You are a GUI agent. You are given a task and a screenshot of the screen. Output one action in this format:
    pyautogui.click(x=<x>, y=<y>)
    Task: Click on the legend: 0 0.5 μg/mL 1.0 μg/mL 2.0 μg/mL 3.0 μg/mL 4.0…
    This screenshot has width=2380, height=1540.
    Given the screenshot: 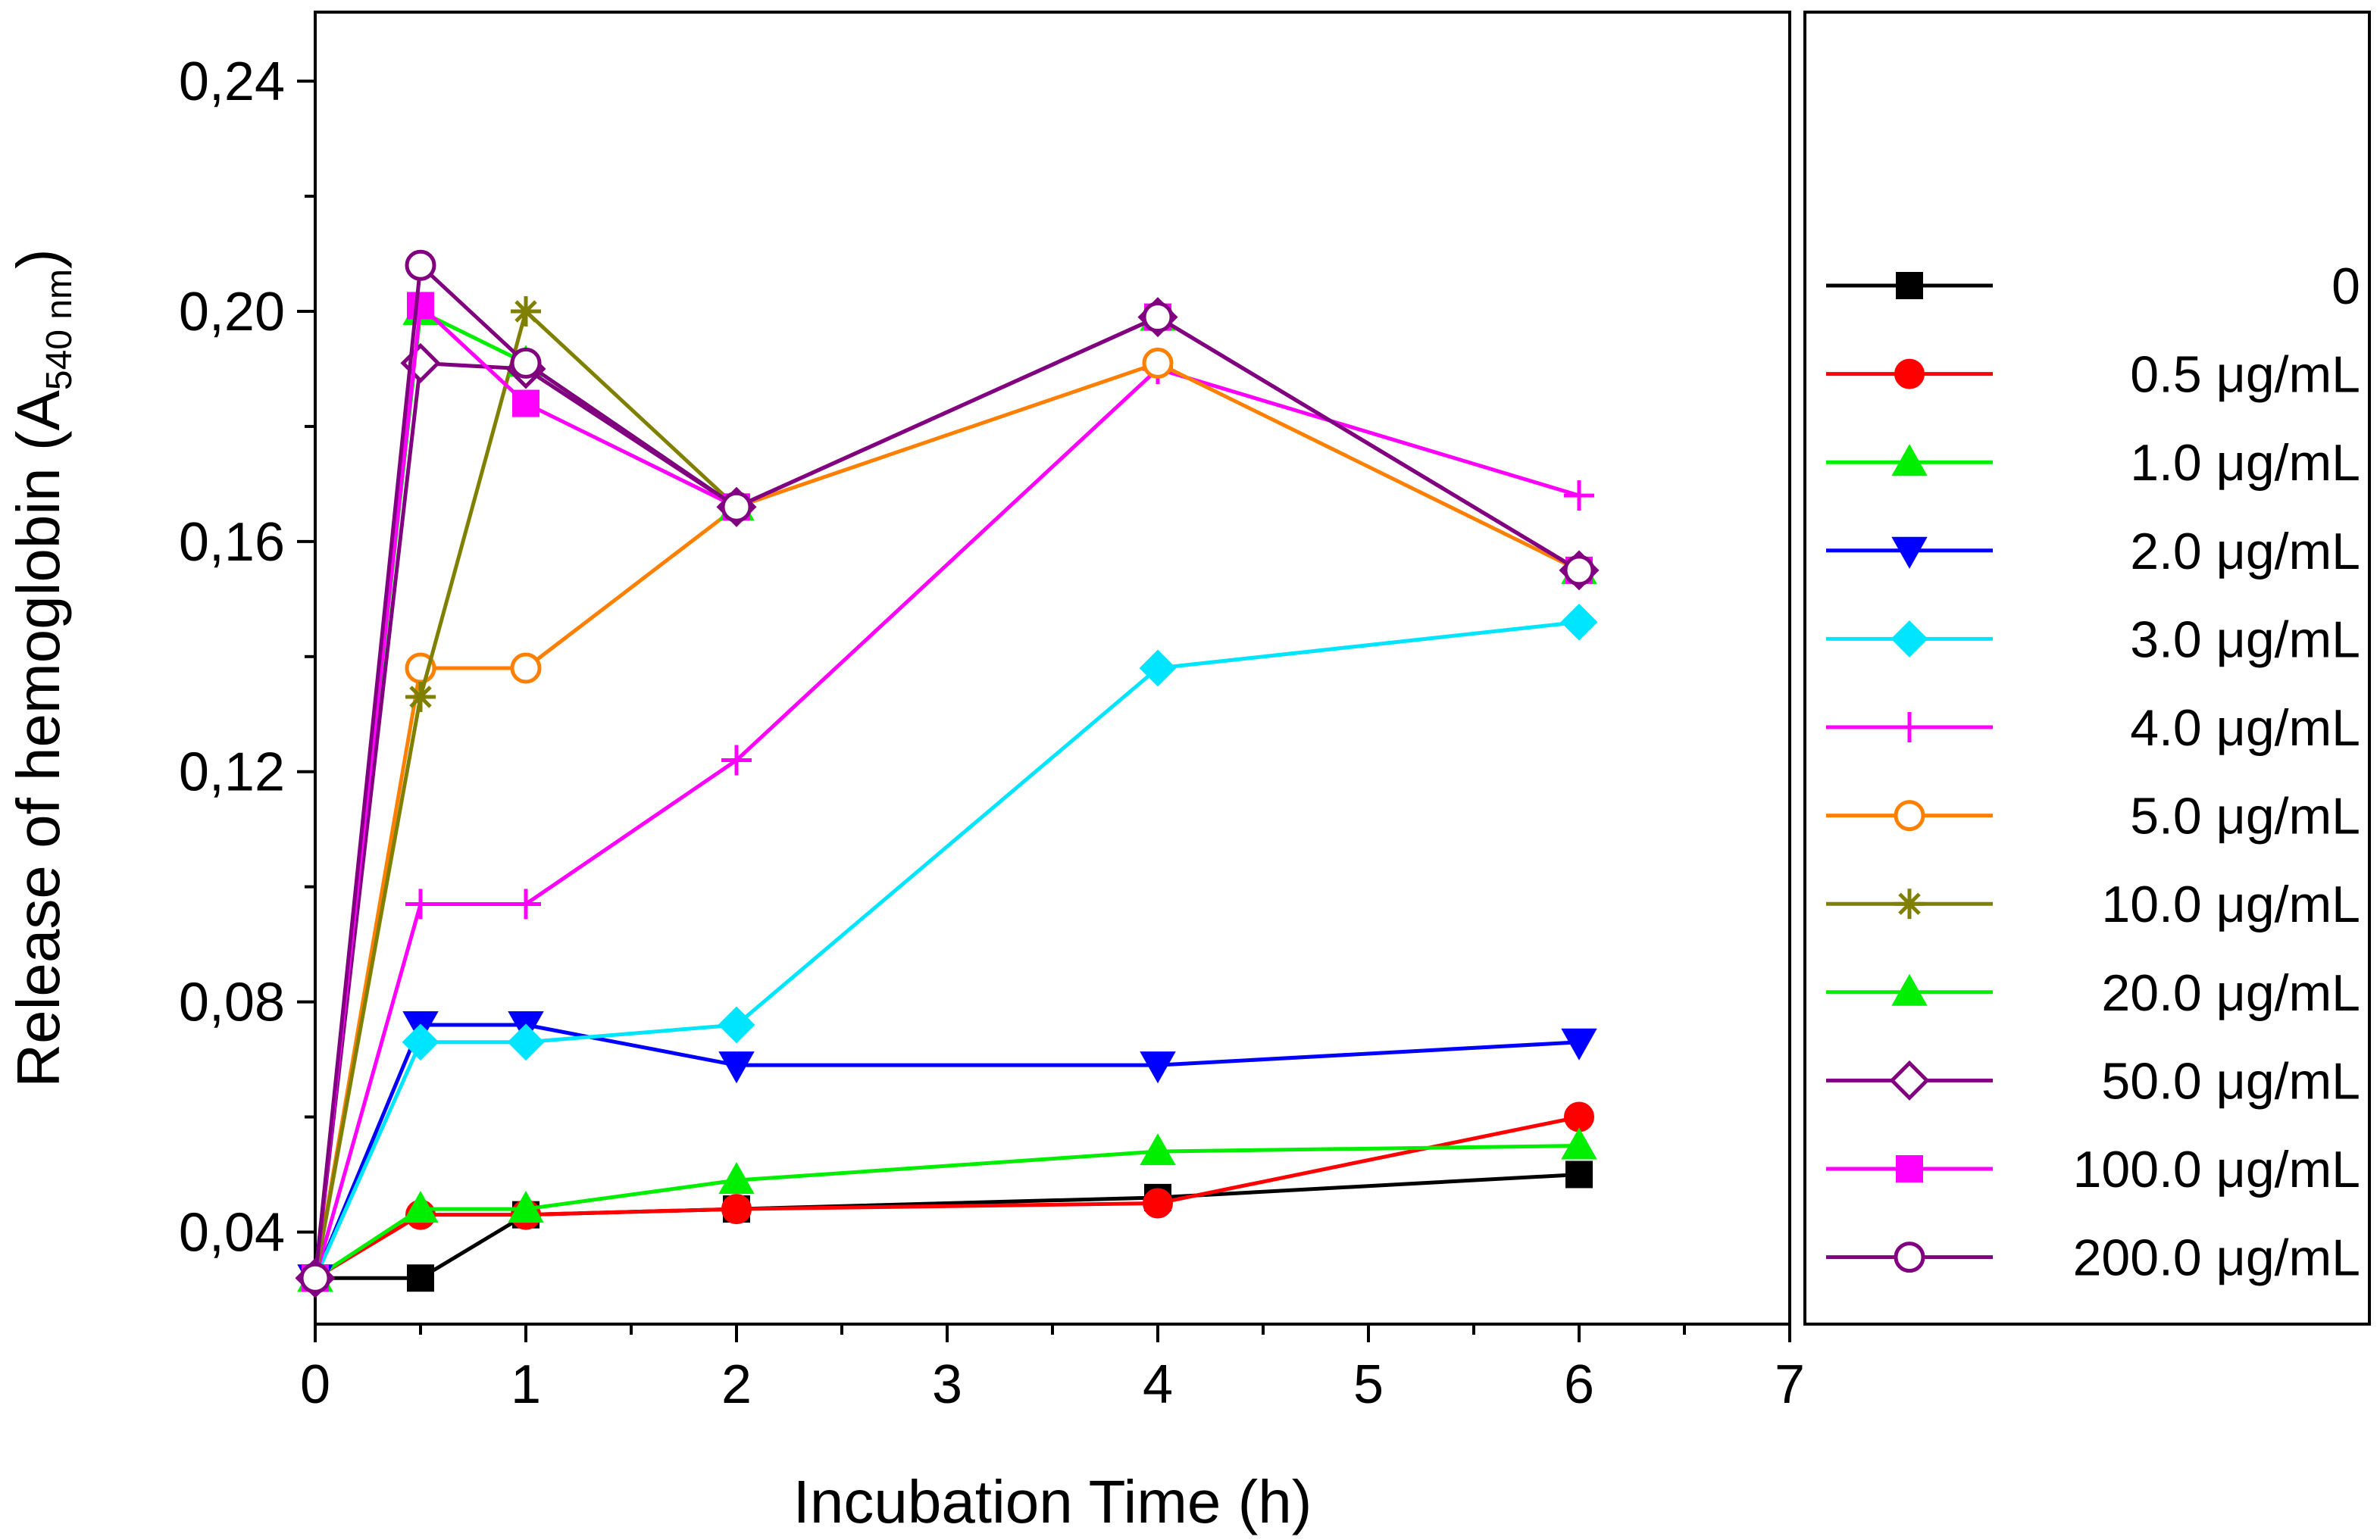 What is the action you would take?
    pyautogui.click(x=2093, y=772)
    